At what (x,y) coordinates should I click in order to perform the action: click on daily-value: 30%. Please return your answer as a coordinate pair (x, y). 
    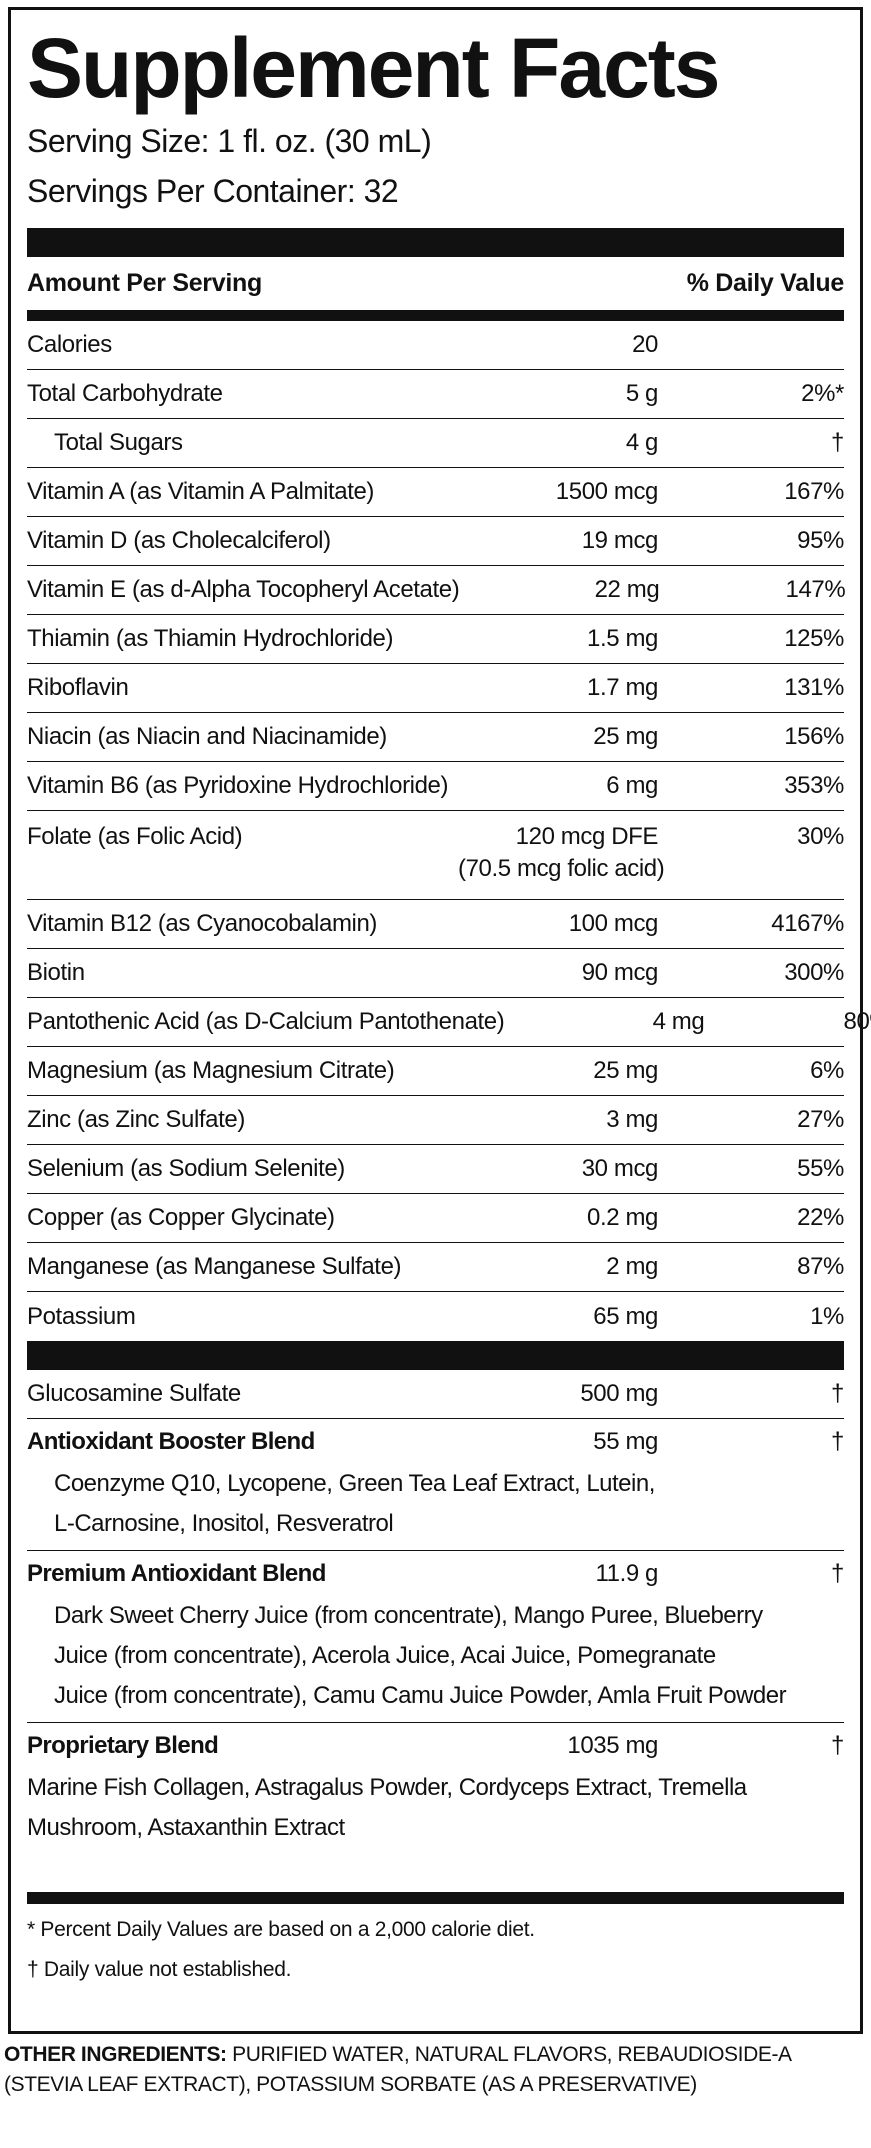
    Looking at the image, I should click on (820, 836).